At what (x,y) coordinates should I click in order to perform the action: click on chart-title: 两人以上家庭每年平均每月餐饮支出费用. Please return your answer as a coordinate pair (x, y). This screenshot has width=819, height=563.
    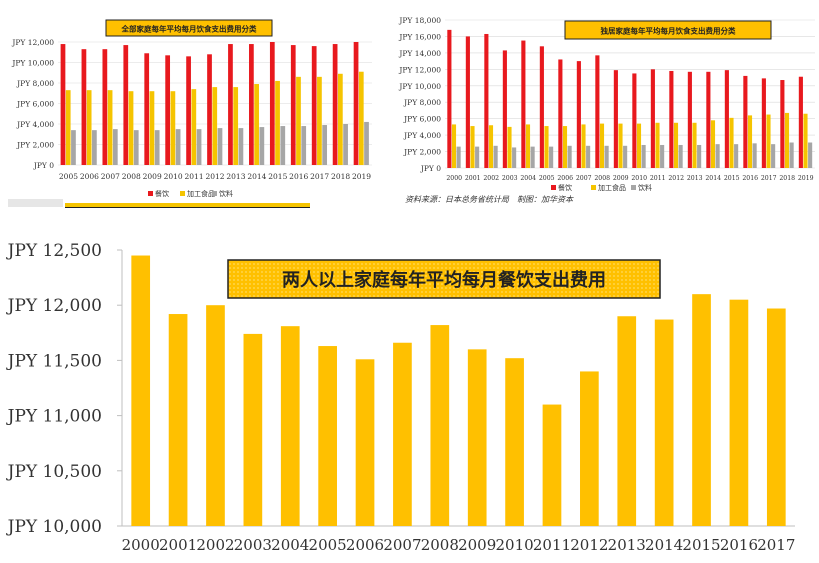
    Looking at the image, I should click on (444, 280).